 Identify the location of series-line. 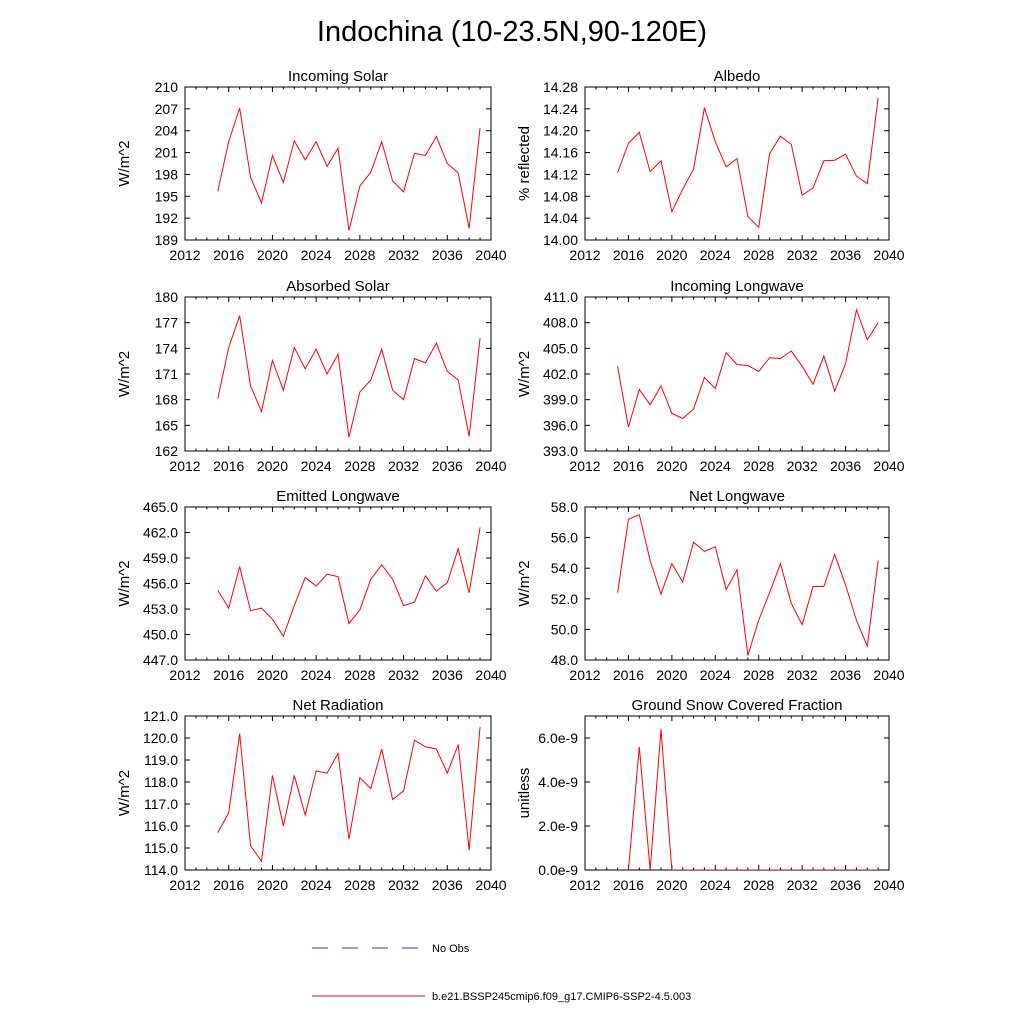
(349, 794).